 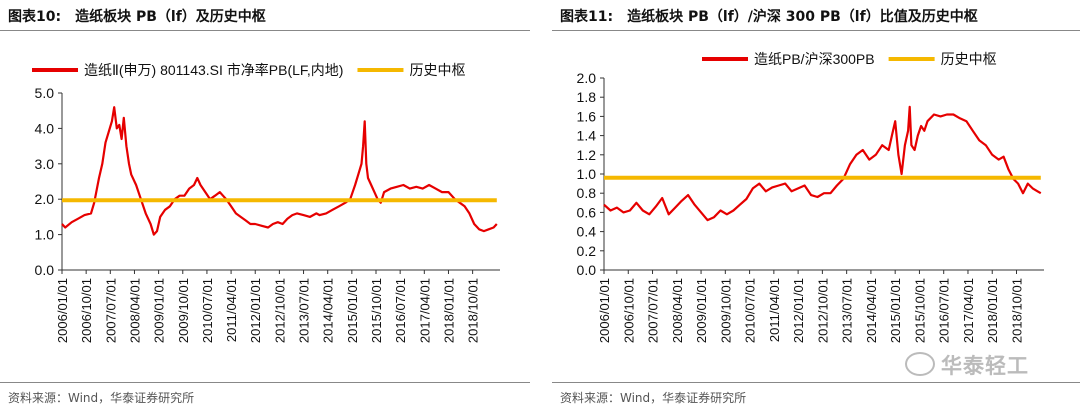 I want to click on legend: 造纸PB/沪深300PB 历史中枢, so click(x=849, y=59).